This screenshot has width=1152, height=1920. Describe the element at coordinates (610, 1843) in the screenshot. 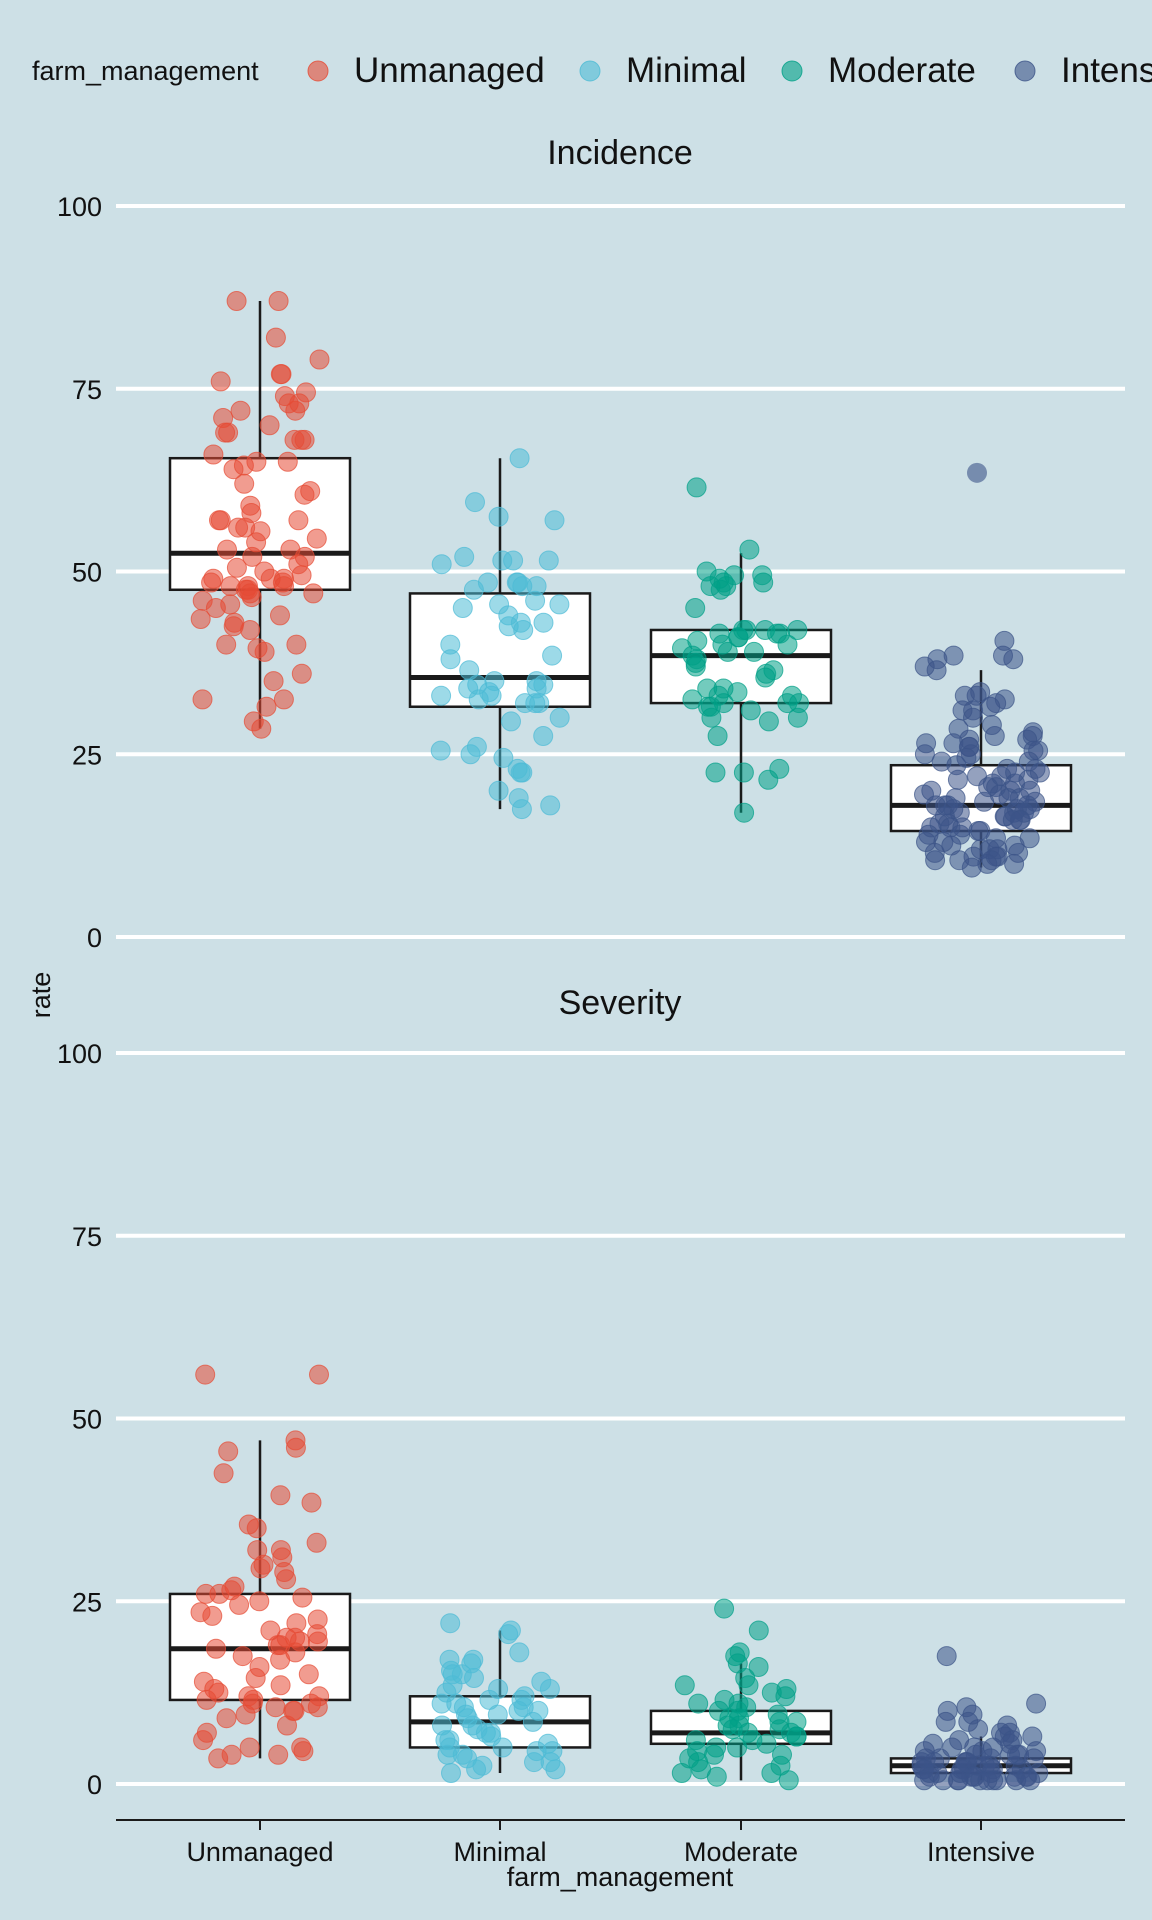

I see `x-axis: Unmanaged Minimal Moderate Intensive` at that location.